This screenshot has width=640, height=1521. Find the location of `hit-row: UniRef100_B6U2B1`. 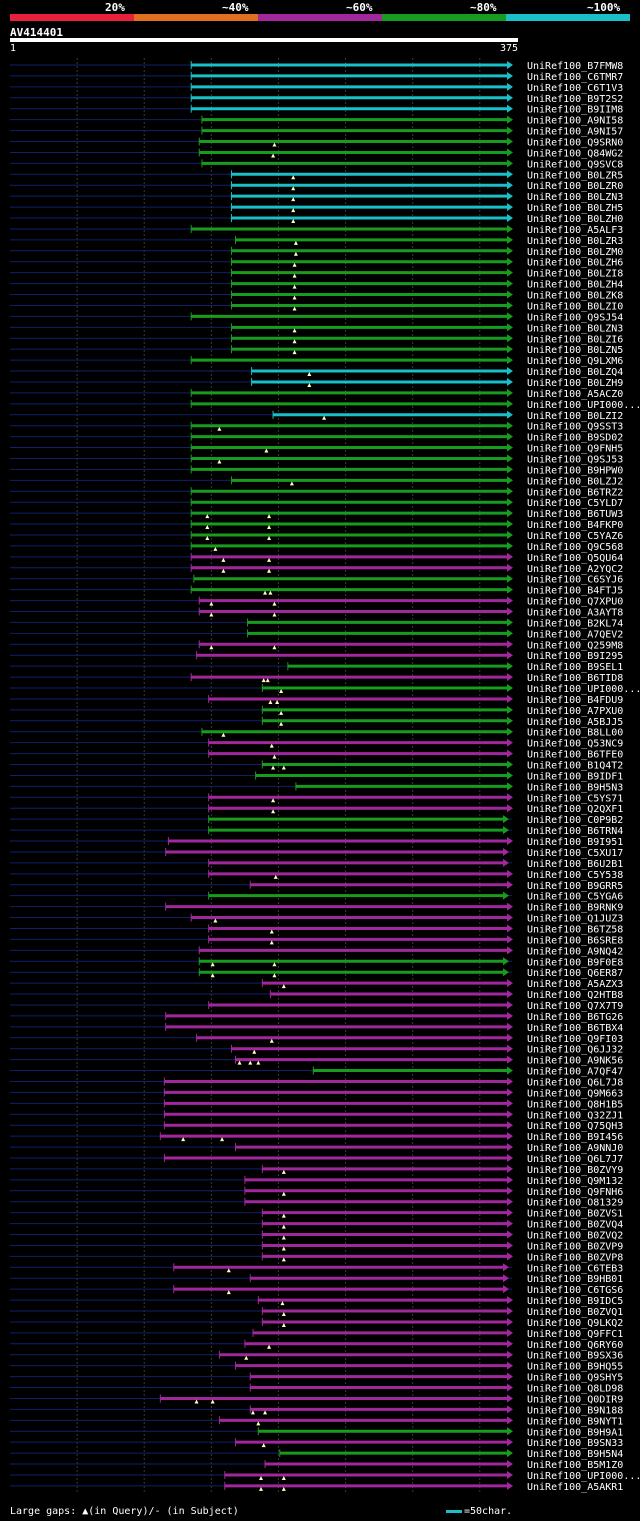

hit-row: UniRef100_B6U2B1 is located at coordinates (316, 864).